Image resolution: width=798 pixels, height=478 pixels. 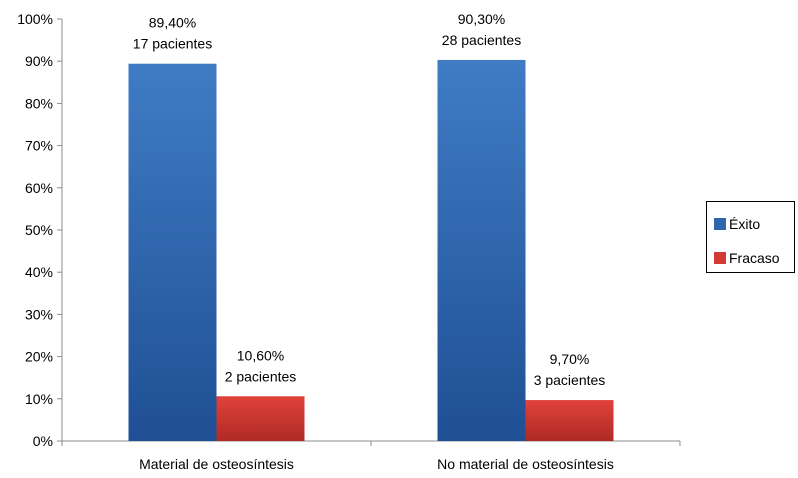 I want to click on data-label-patients: 17 pacientes, so click(x=172, y=44).